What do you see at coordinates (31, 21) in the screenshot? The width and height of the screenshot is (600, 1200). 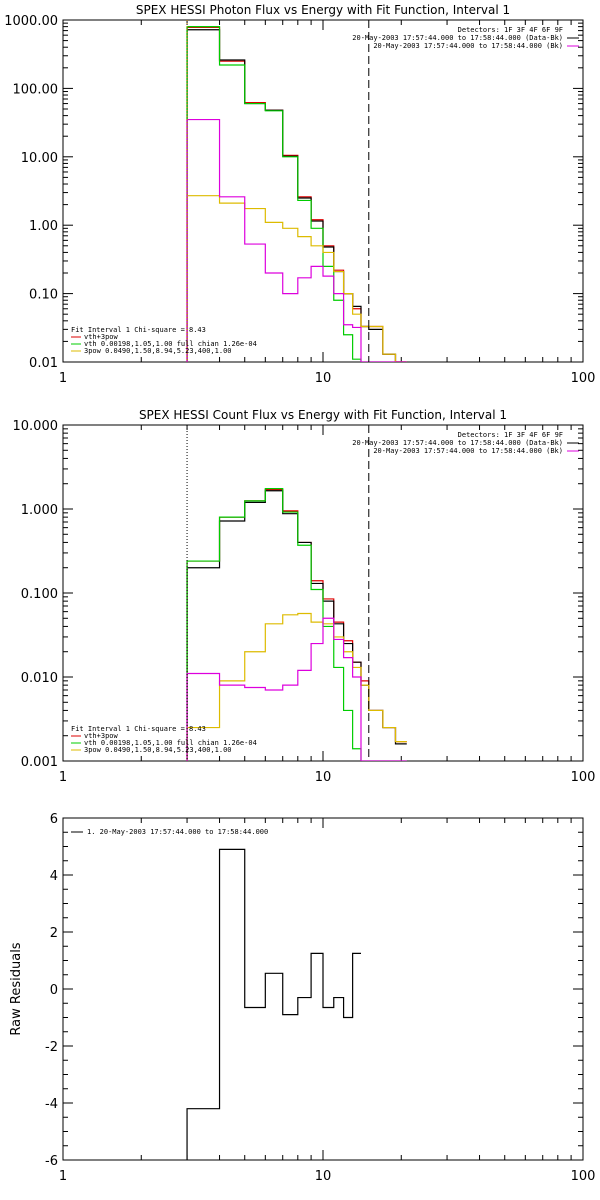 I see `y-tick-label: 1000.00` at bounding box center [31, 21].